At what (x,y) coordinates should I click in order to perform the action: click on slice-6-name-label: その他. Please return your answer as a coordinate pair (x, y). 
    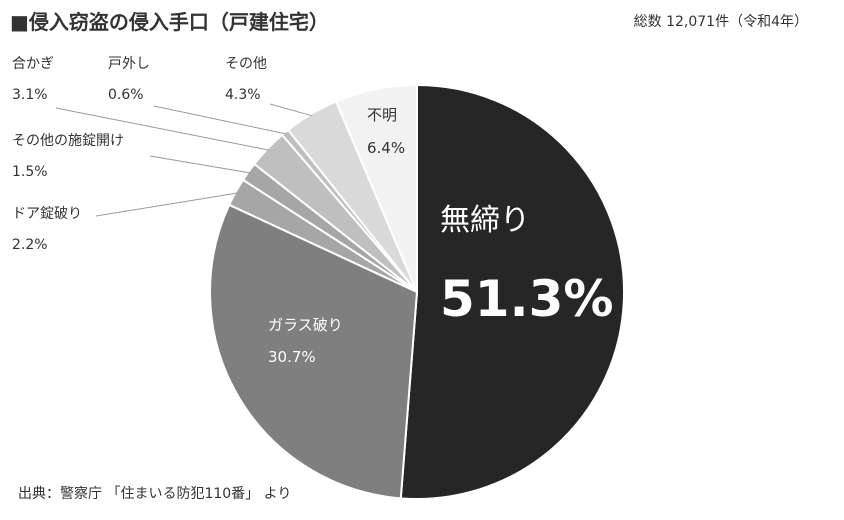
    Looking at the image, I should click on (246, 64).